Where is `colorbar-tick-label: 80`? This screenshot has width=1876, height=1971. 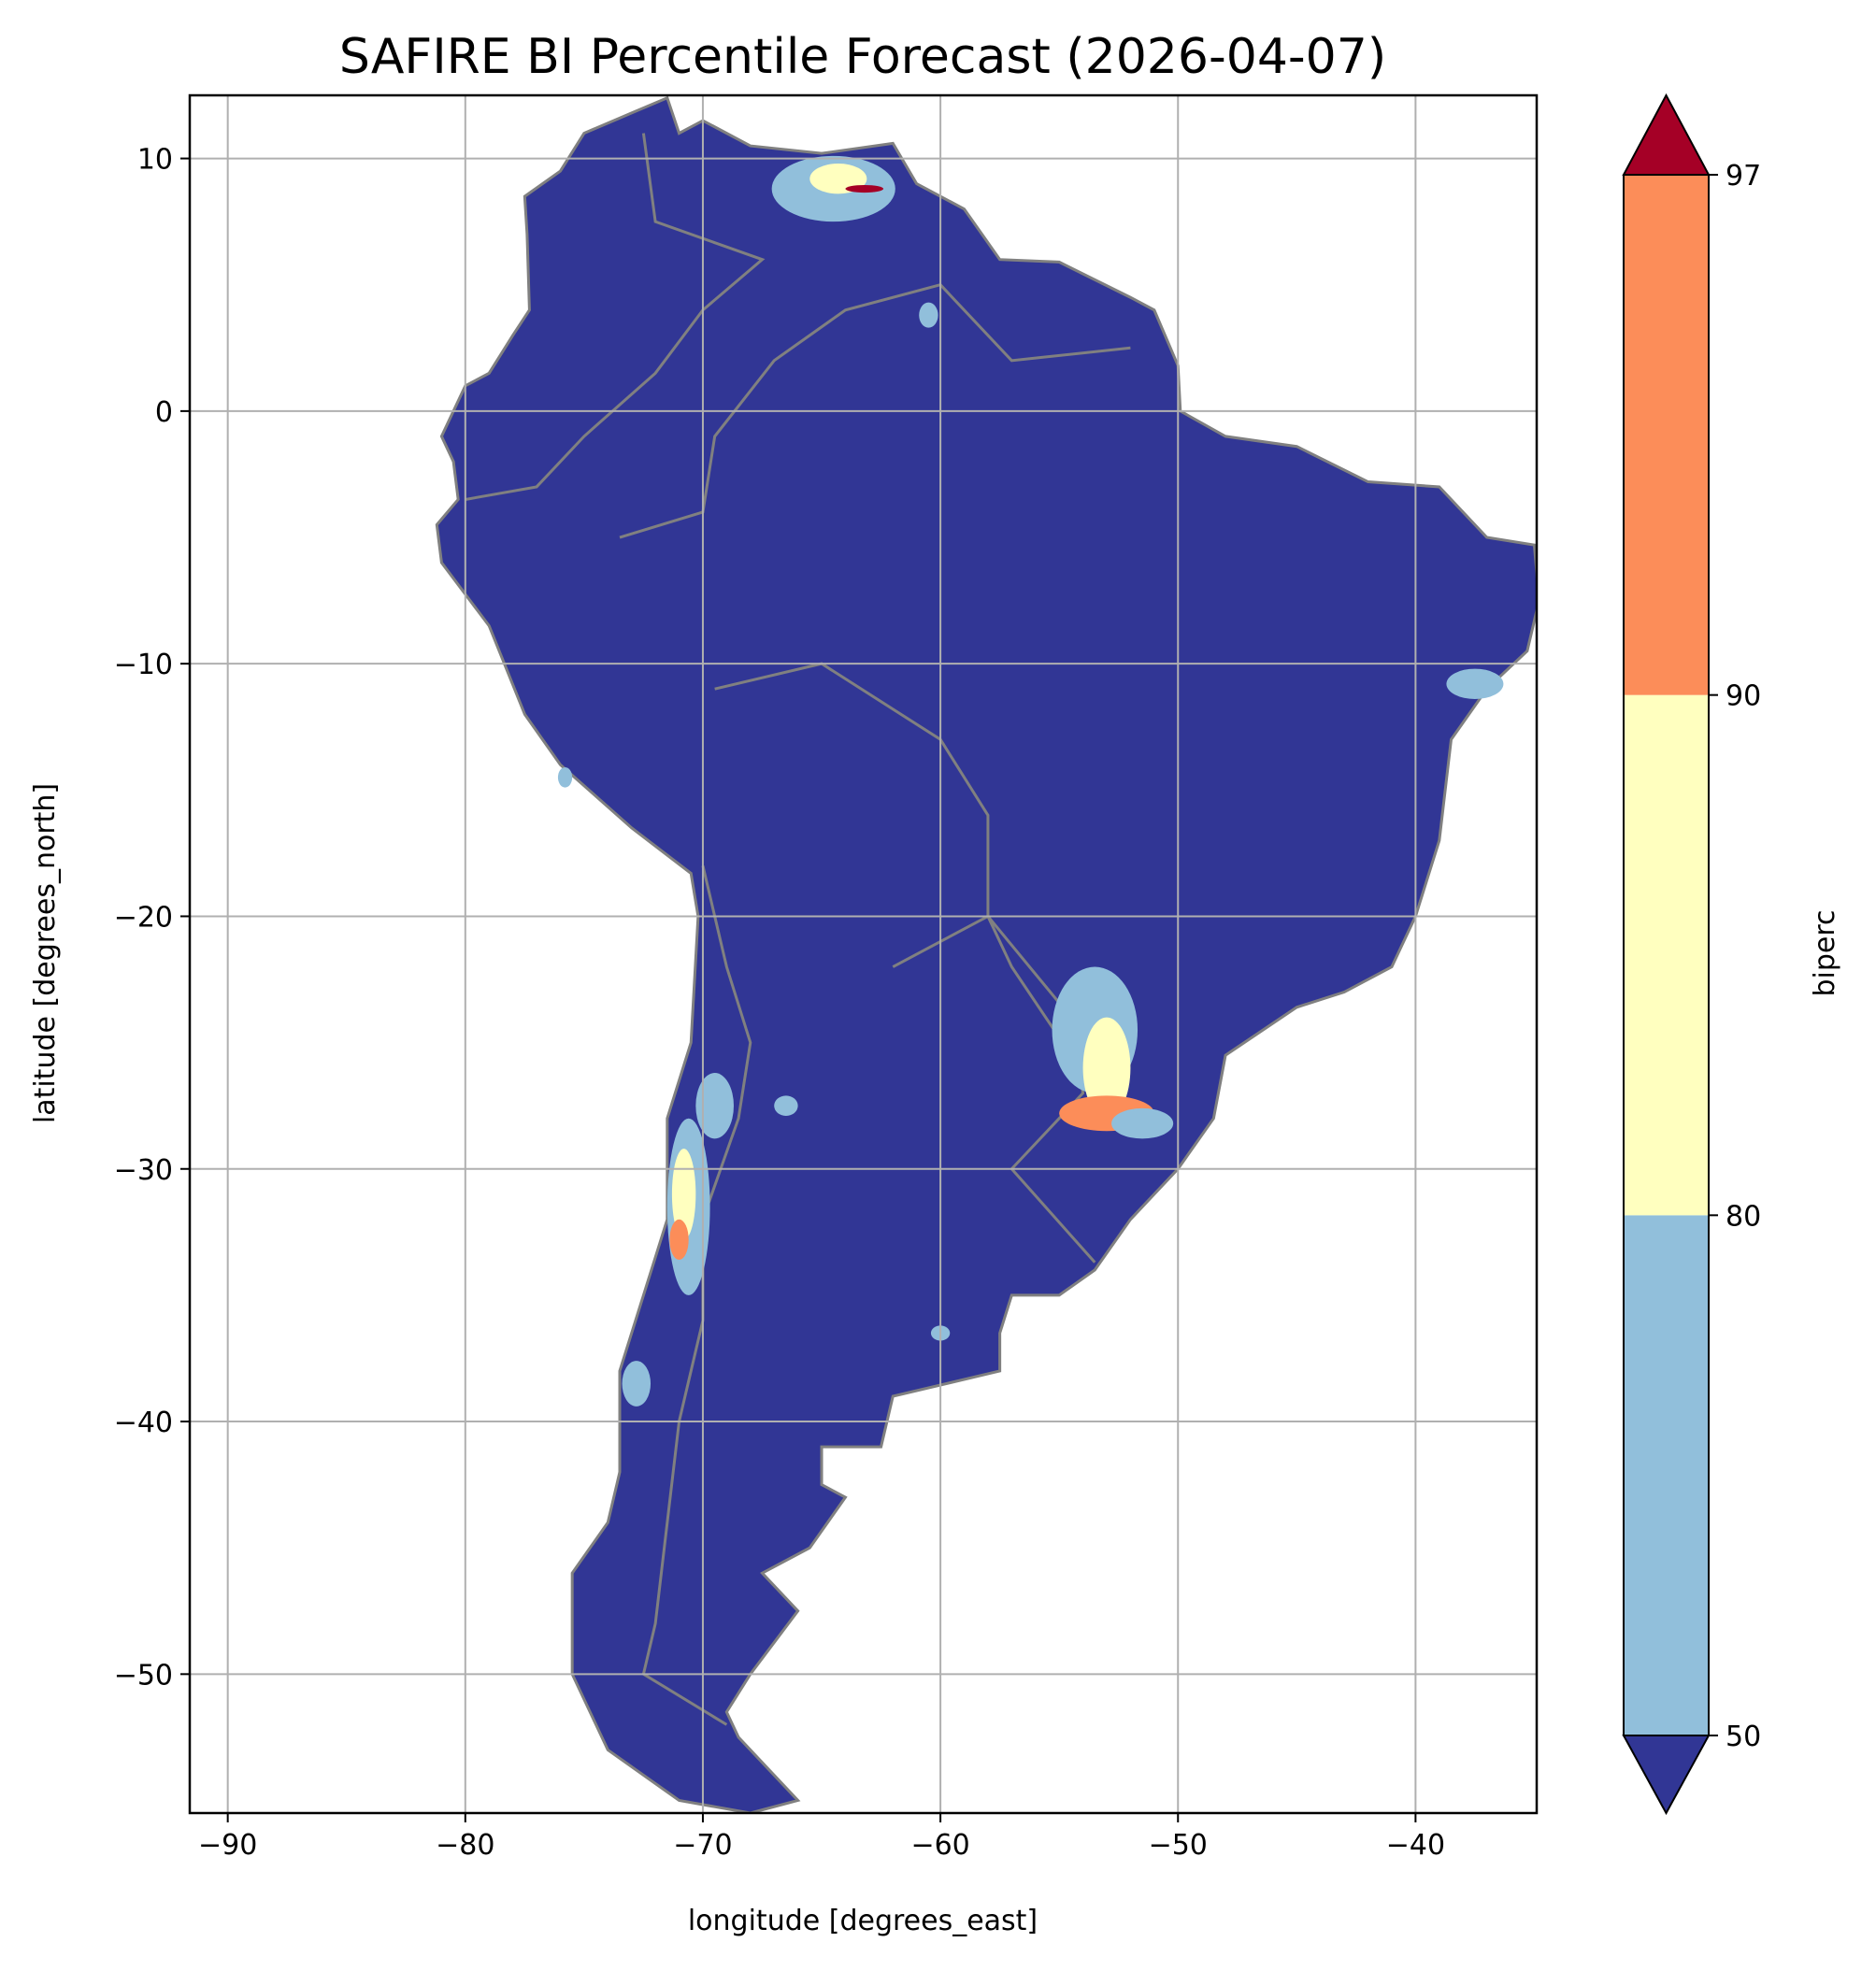 colorbar-tick-label: 80 is located at coordinates (1744, 1217).